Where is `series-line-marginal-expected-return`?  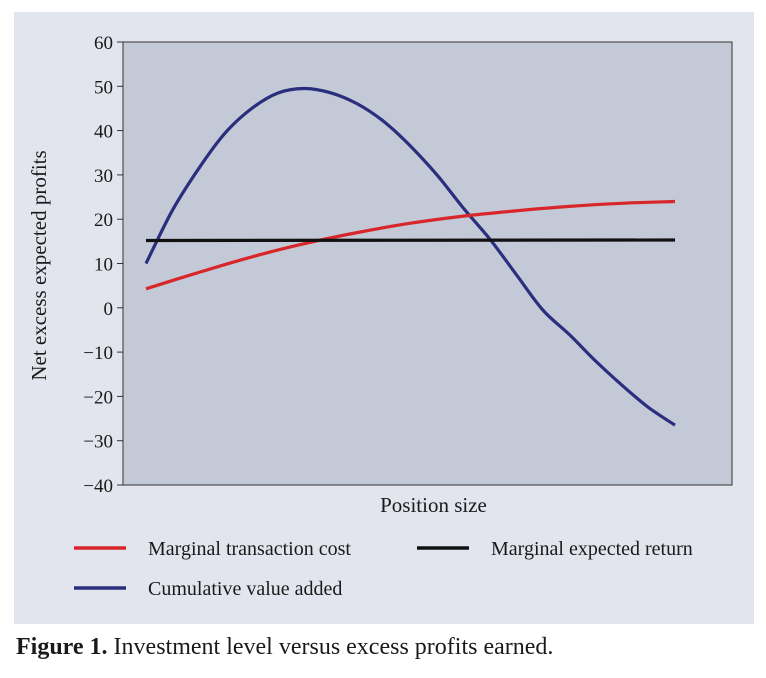
series-line-marginal-expected-return is located at coordinates (410, 240).